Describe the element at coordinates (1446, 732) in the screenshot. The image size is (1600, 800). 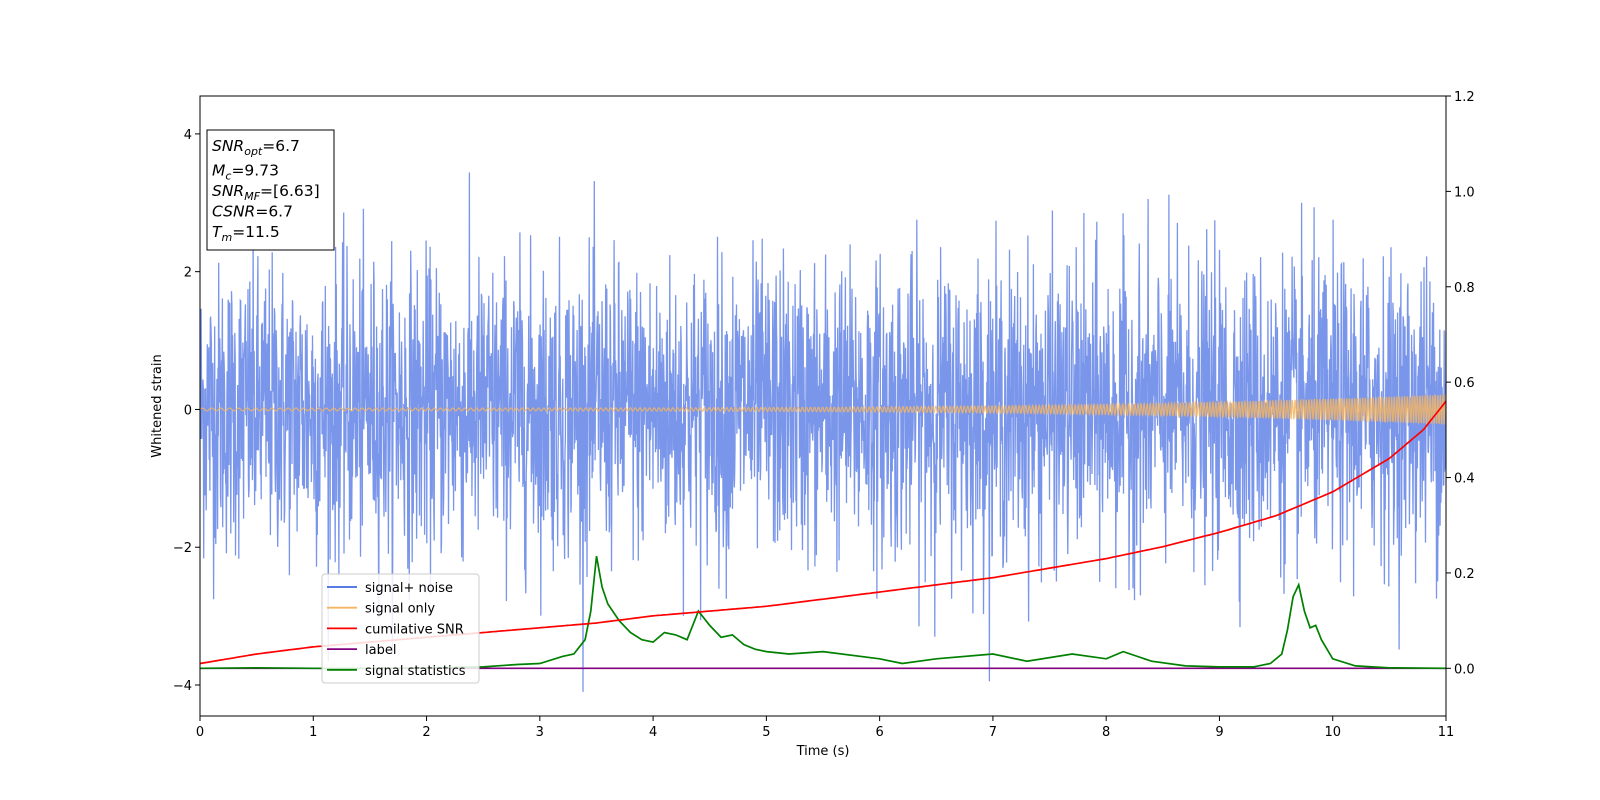
I see `x-tick-label: 11` at that location.